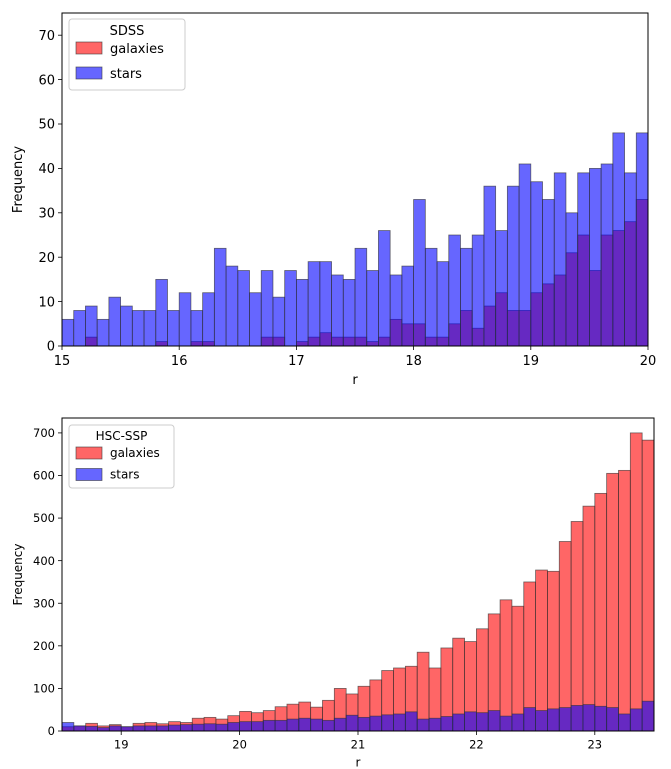 The height and width of the screenshot is (769, 671). What do you see at coordinates (44, 518) in the screenshot?
I see `hsc-y-tick-label-500: 500` at bounding box center [44, 518].